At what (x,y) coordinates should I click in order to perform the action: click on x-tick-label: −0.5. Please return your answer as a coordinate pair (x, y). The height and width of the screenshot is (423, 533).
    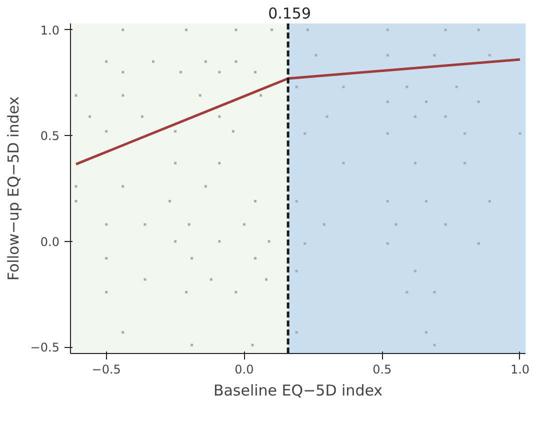
    Looking at the image, I should click on (106, 369).